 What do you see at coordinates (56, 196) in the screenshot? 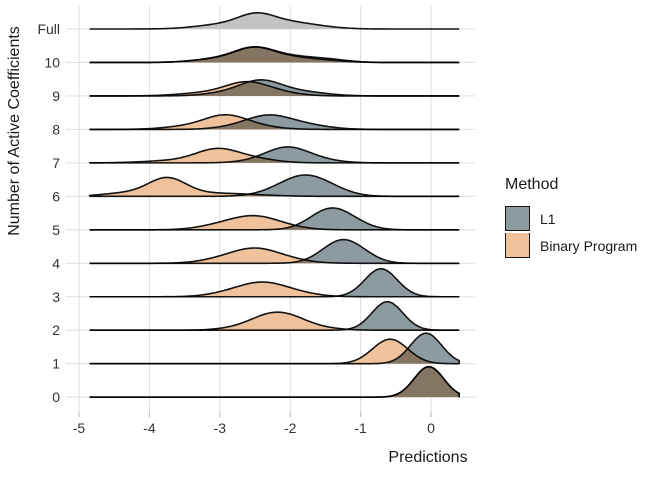
I see `y-row-label: 6` at bounding box center [56, 196].